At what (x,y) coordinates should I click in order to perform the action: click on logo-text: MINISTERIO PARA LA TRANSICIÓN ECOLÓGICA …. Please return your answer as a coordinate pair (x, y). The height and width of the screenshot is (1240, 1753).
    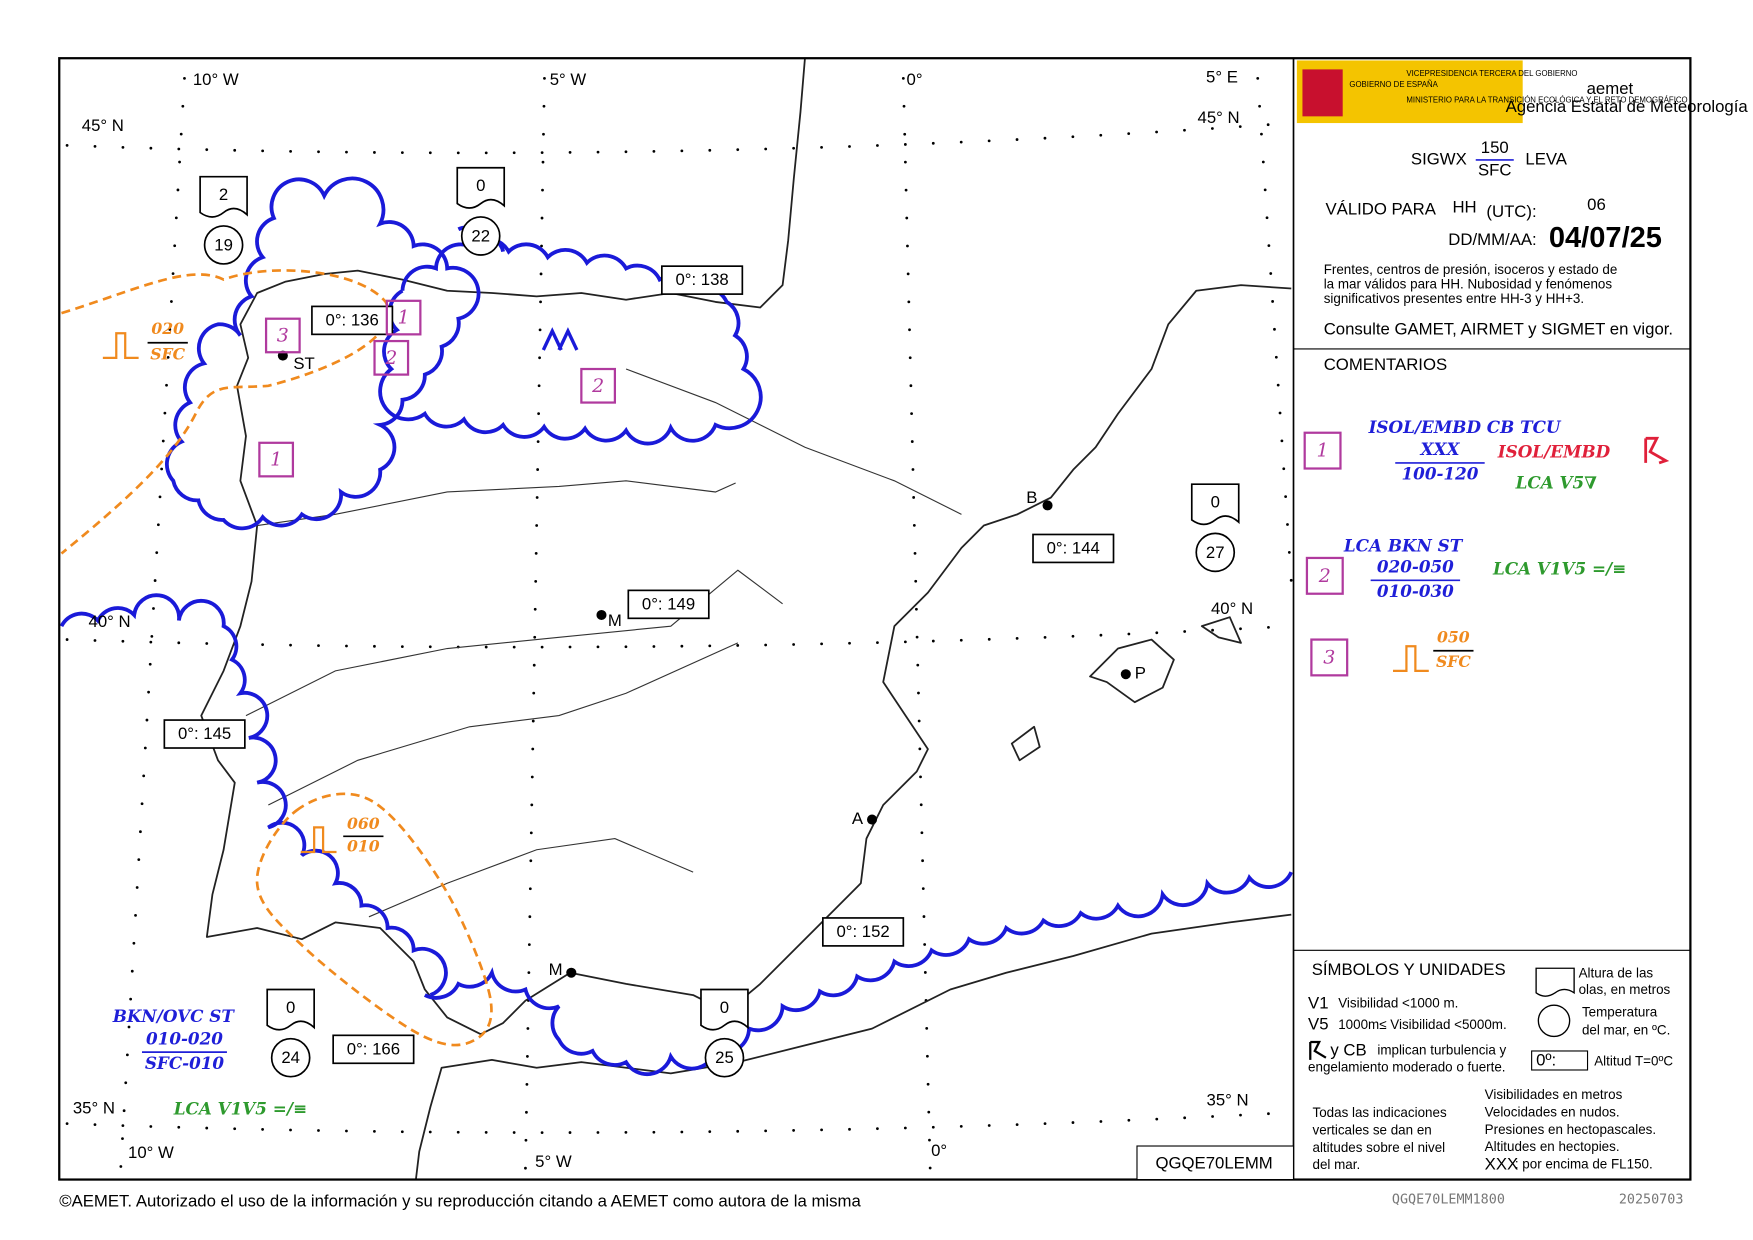
    Looking at the image, I should click on (1546, 100).